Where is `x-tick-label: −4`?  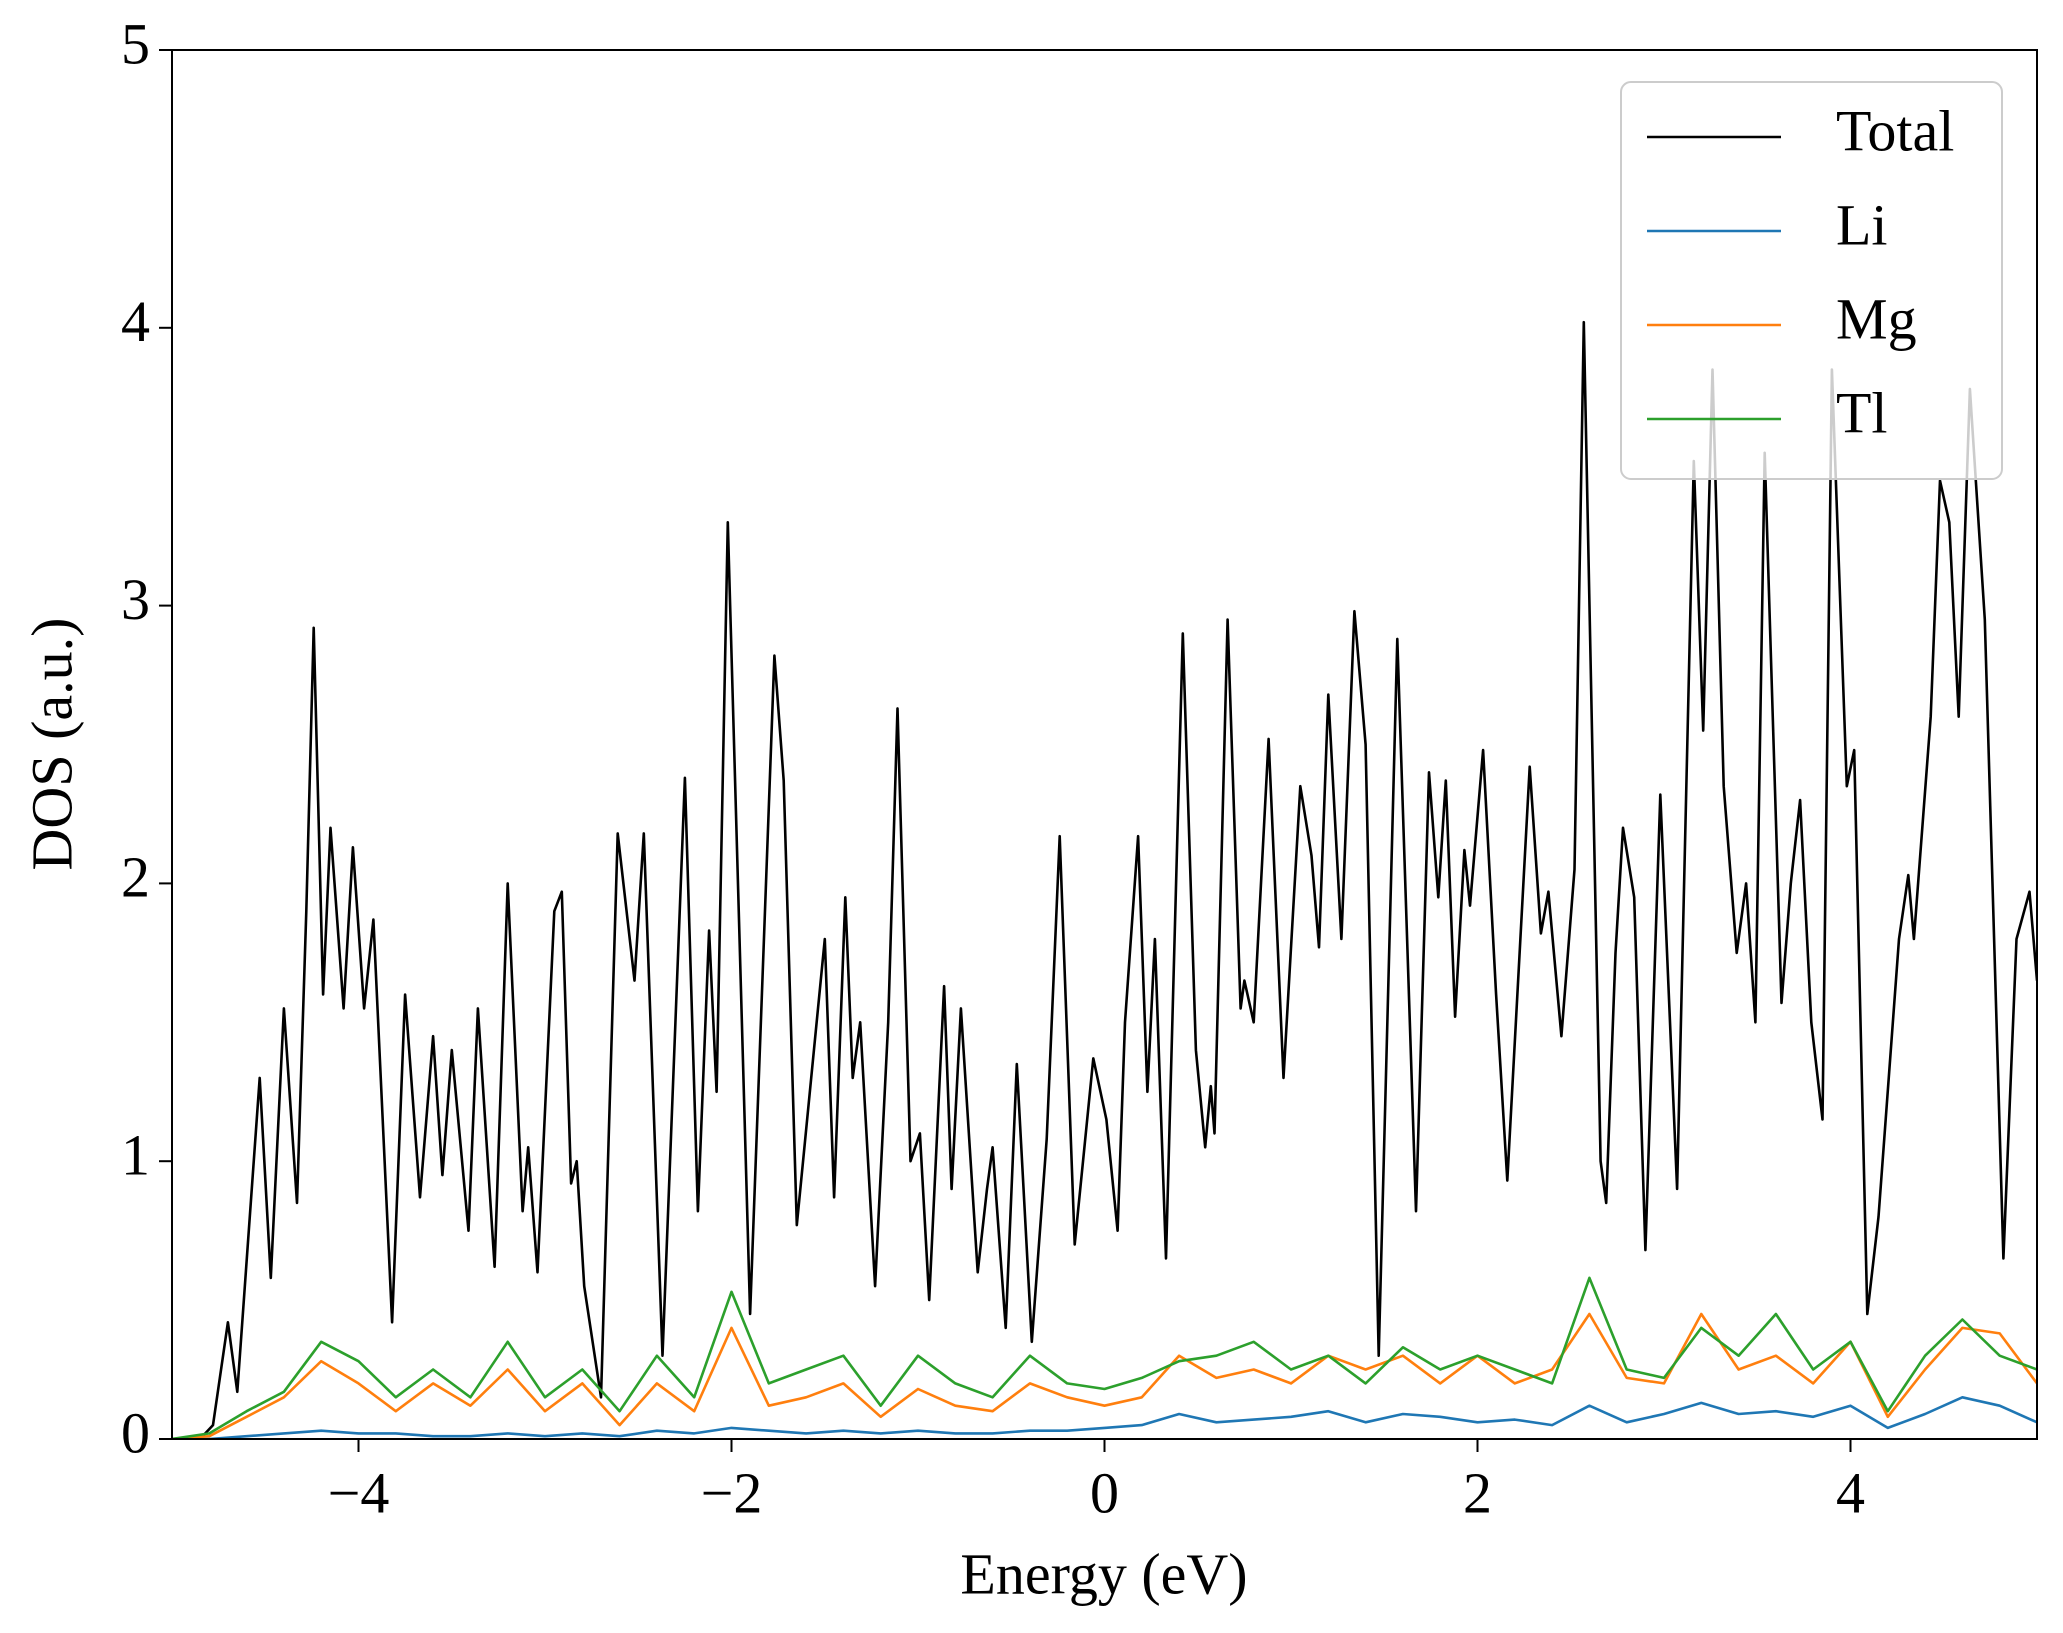
x-tick-label: −4 is located at coordinates (359, 1492).